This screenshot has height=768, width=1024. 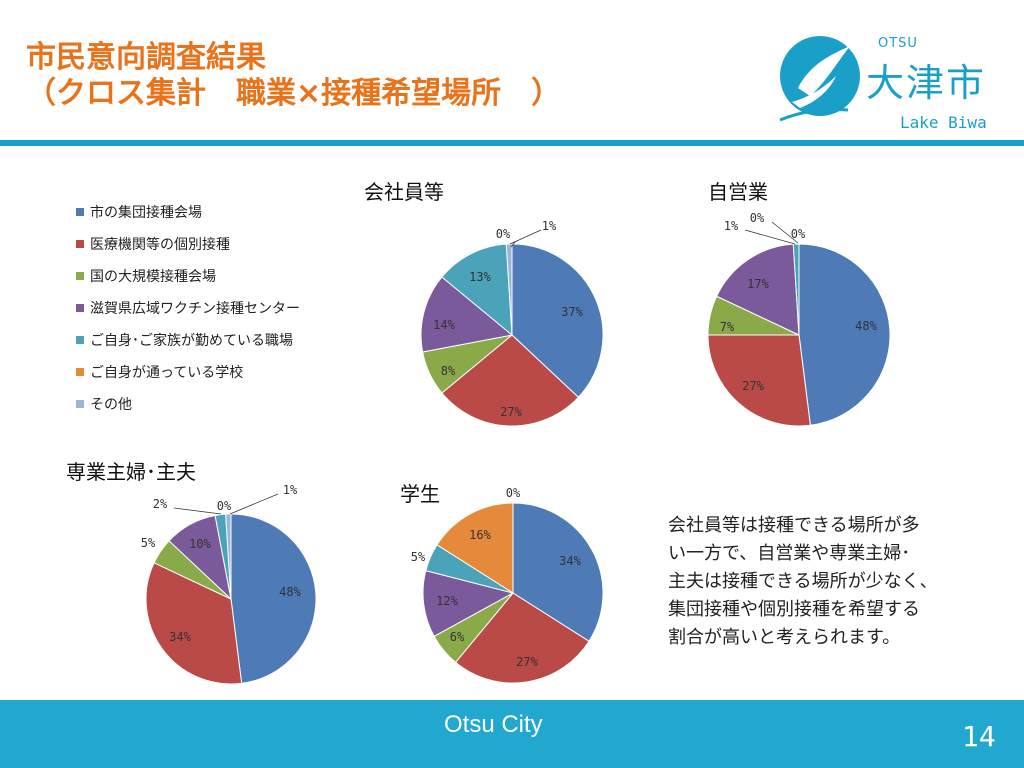 I want to click on legend-item: 市の集団接種会場, so click(x=188, y=212).